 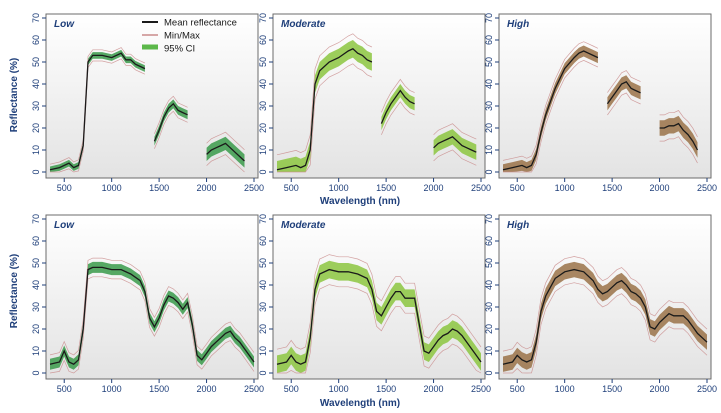 What do you see at coordinates (150, 47) in the screenshot?
I see `legend-ci-swatch` at bounding box center [150, 47].